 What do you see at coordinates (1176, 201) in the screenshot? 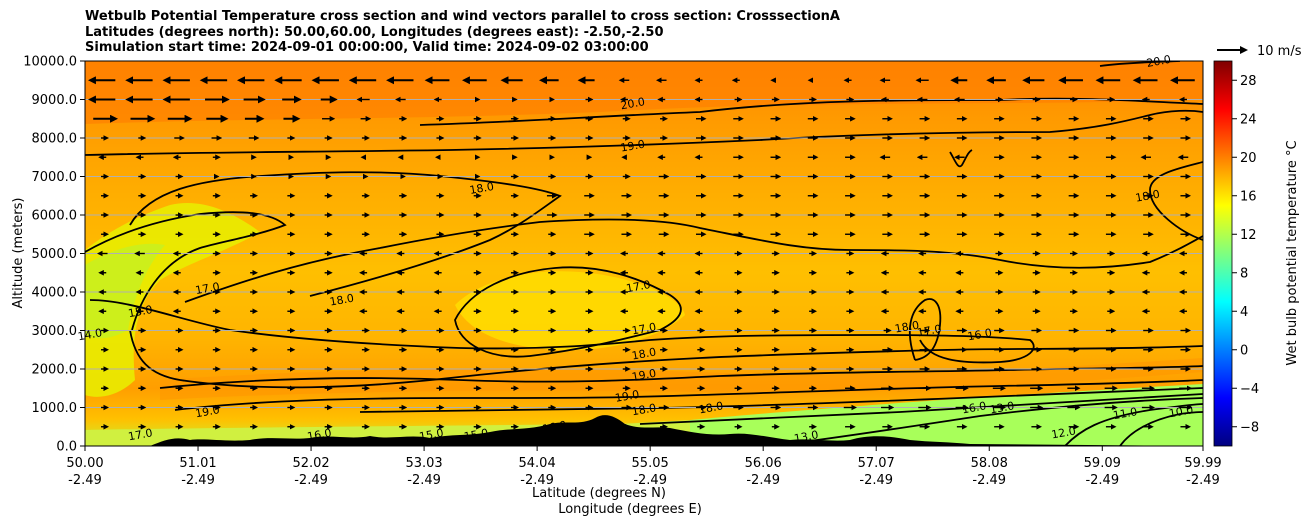
I see `contour-18-right` at bounding box center [1176, 201].